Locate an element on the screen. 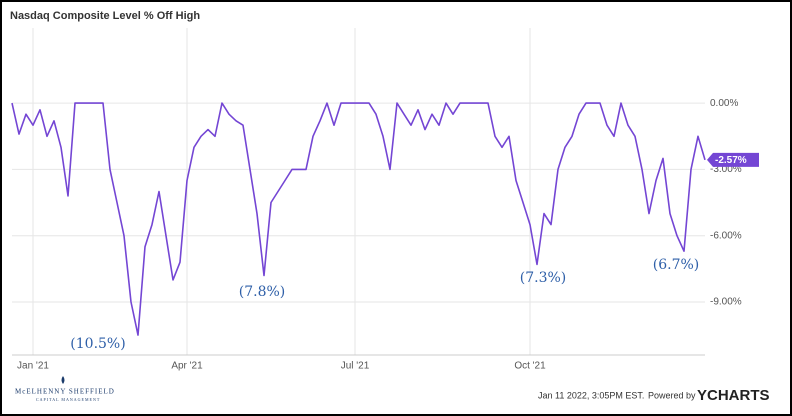 This screenshot has height=416, width=792. y-tick-label: -6.00% is located at coordinates (726, 235).